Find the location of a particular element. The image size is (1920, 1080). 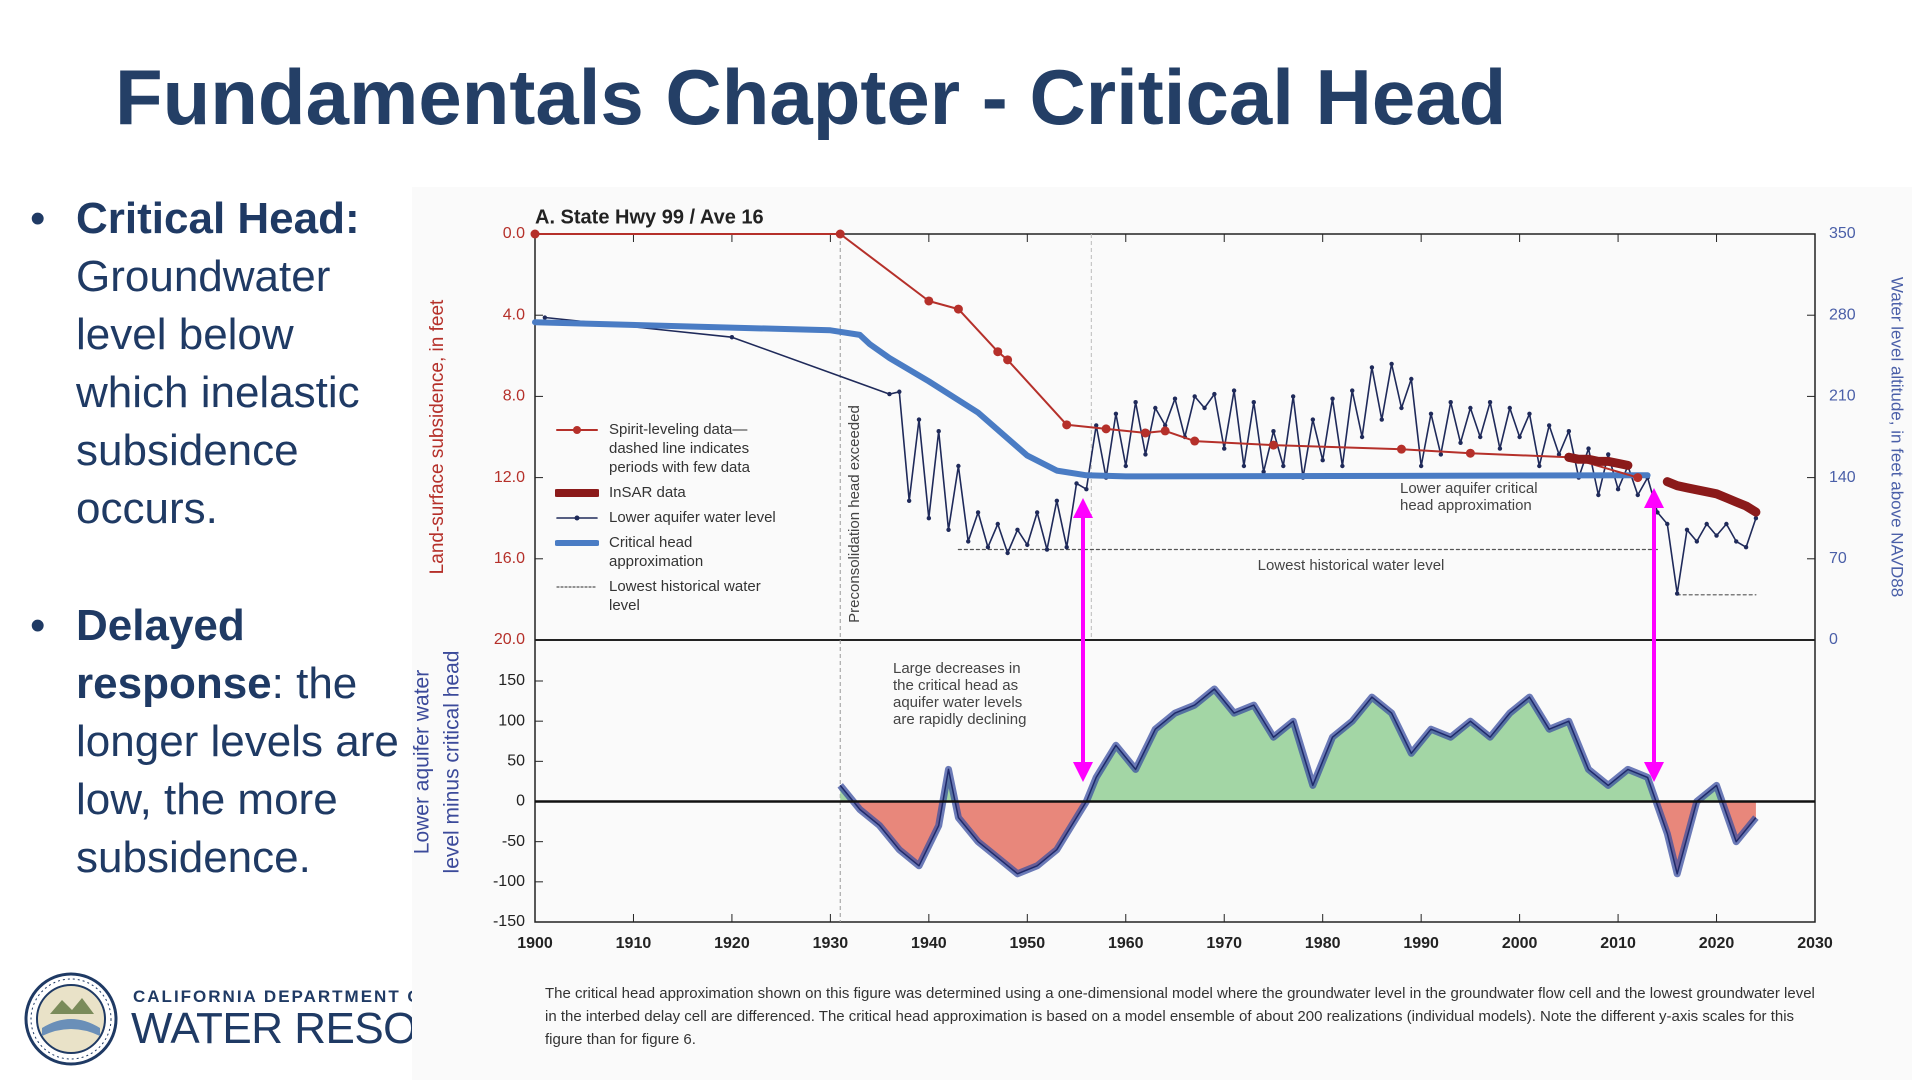

legend-label: Lower aquifer water level is located at coordinates (692, 517).